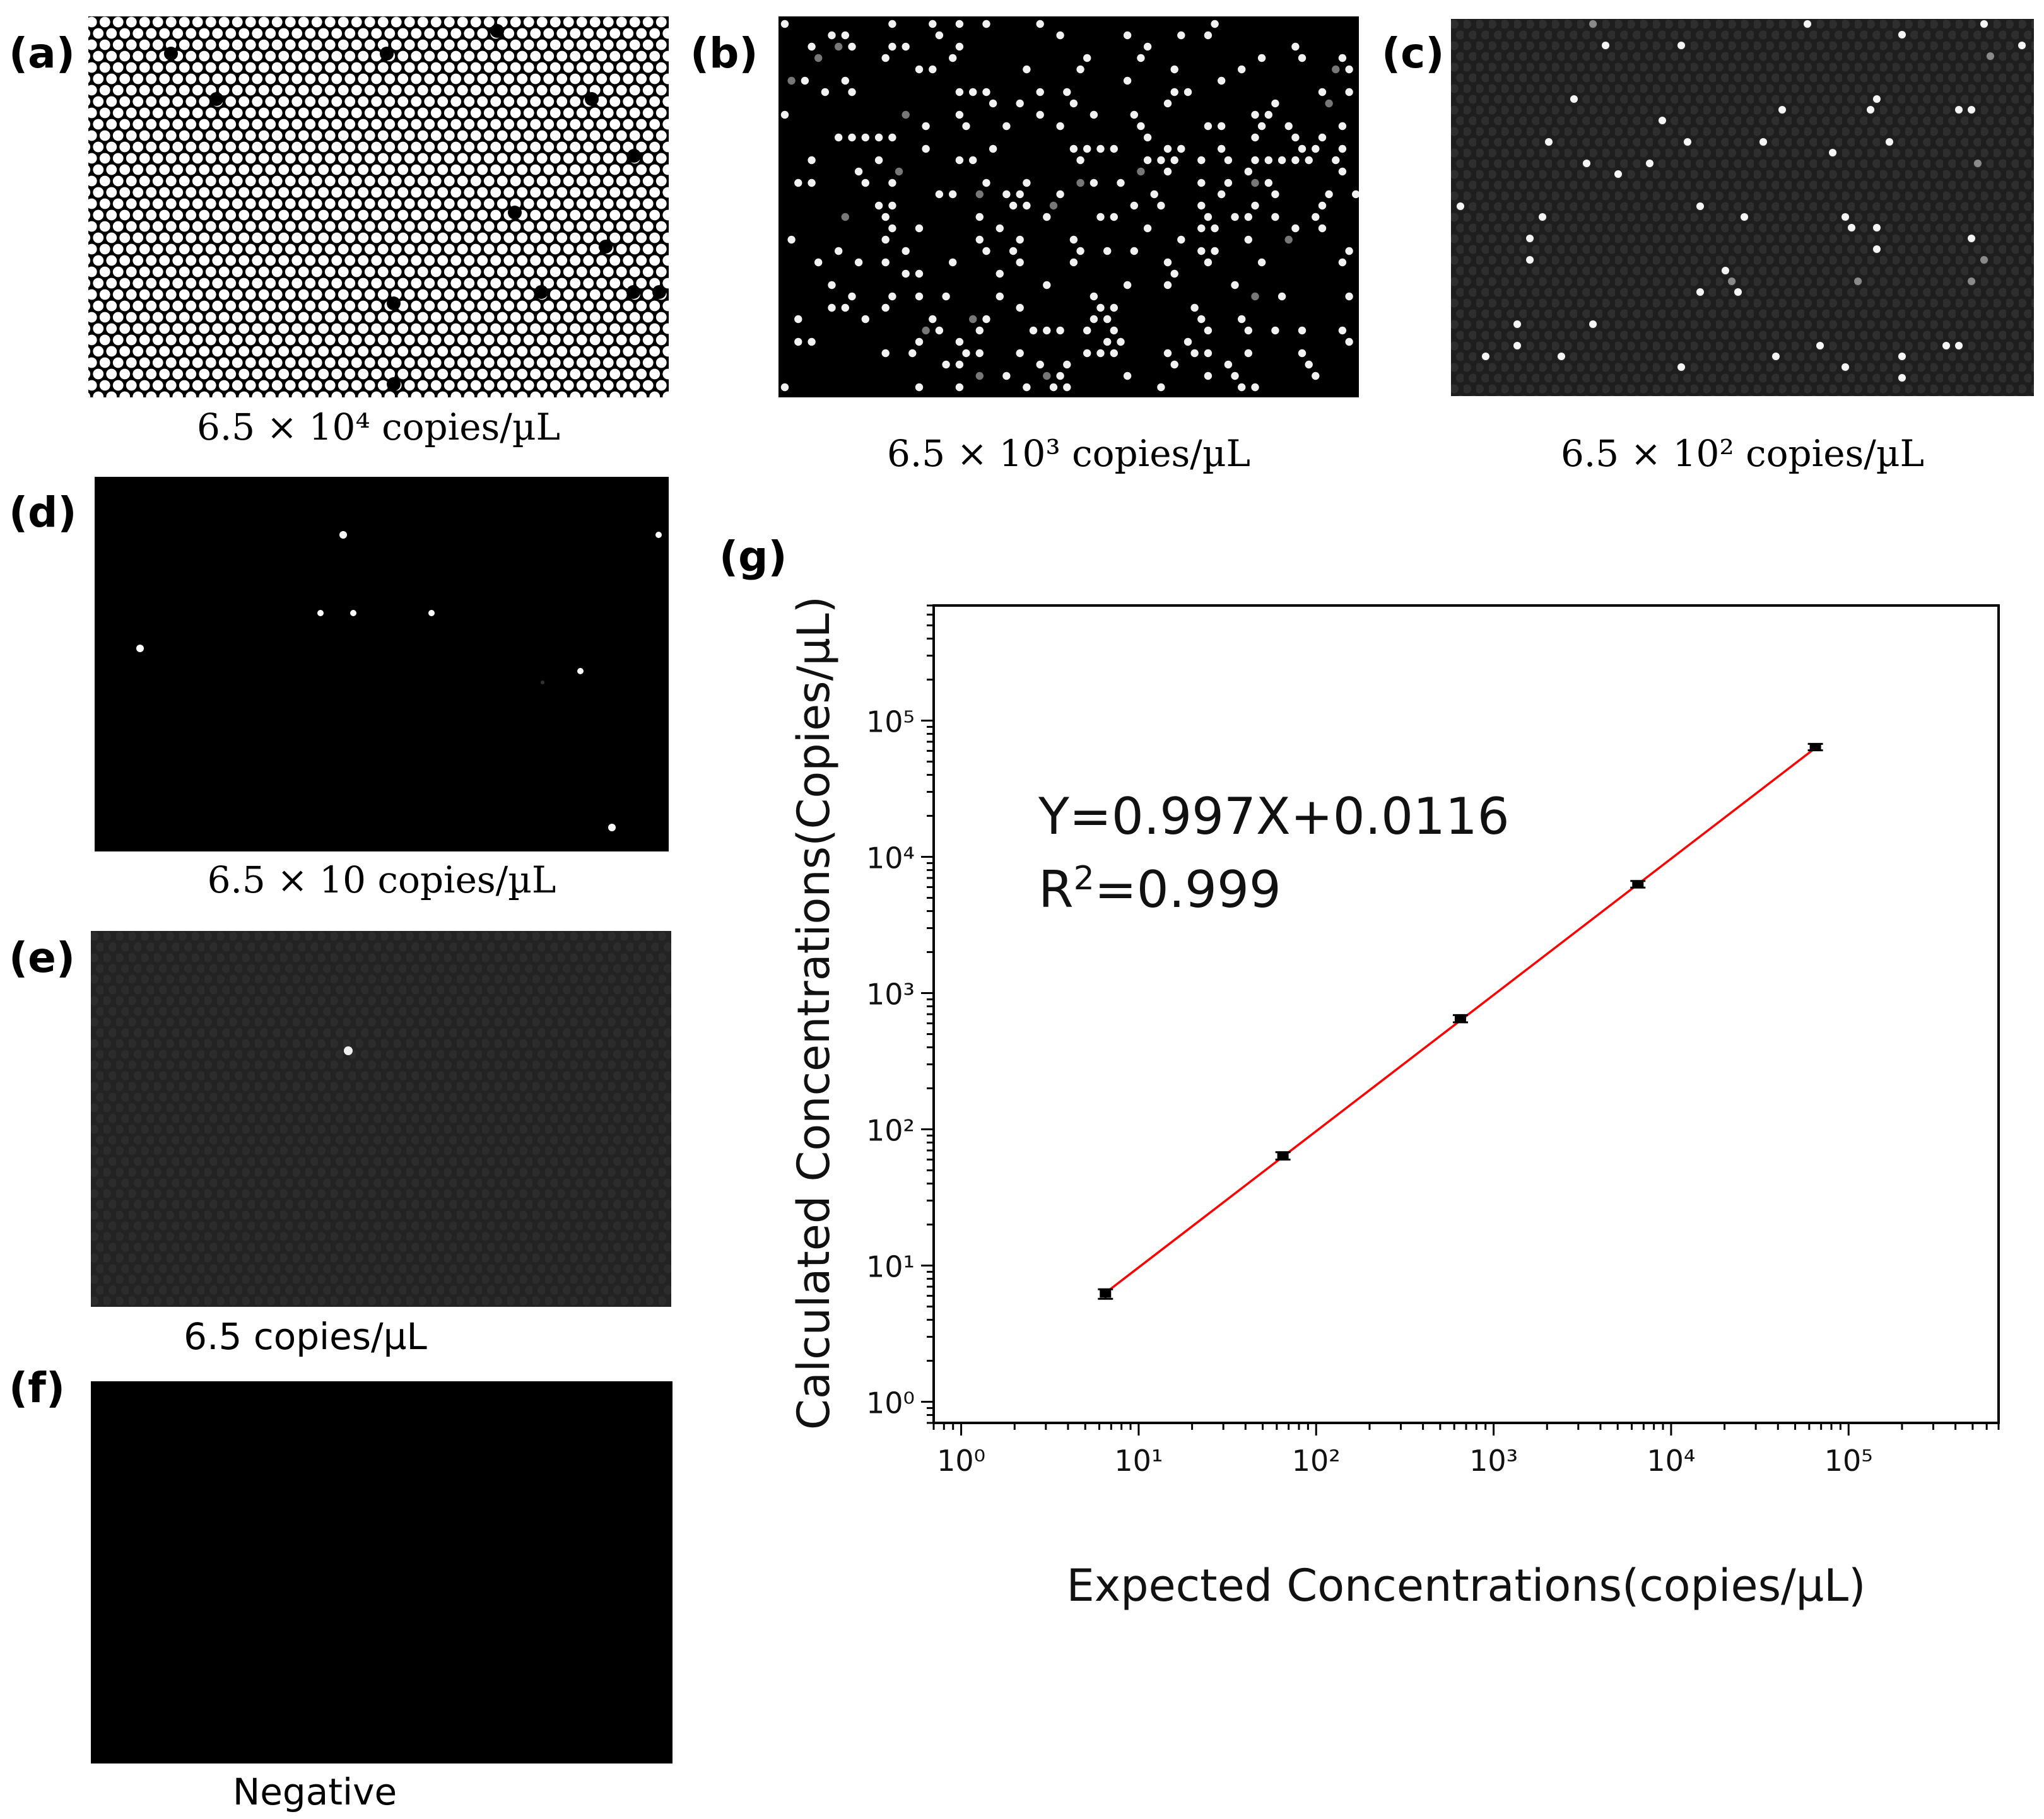 The height and width of the screenshot is (1819, 2044). Describe the element at coordinates (378, 206) in the screenshot. I see `micrograph-a` at that location.